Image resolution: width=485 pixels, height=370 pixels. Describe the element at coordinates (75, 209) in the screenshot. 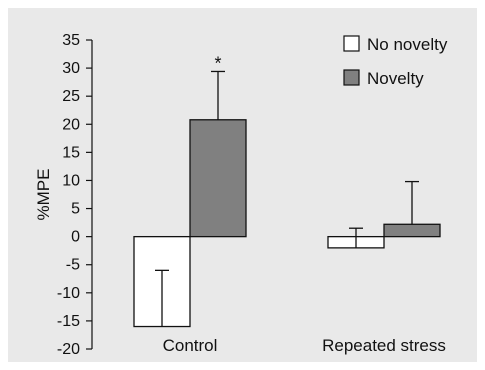

I see `y-tick-label: 5` at that location.